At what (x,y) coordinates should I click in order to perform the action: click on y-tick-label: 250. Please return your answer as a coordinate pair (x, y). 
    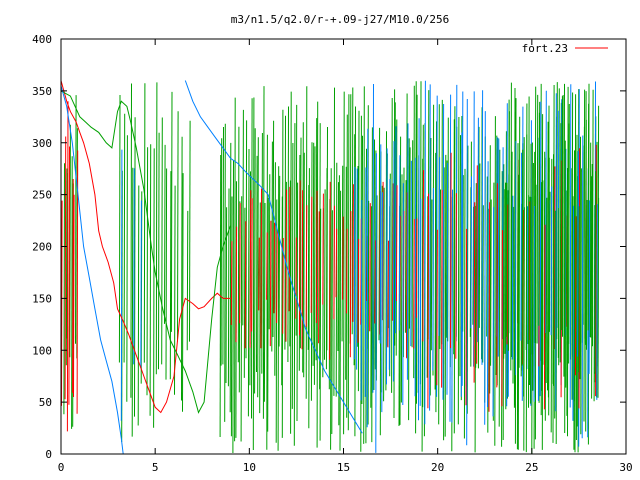
    Looking at the image, I should click on (42, 195).